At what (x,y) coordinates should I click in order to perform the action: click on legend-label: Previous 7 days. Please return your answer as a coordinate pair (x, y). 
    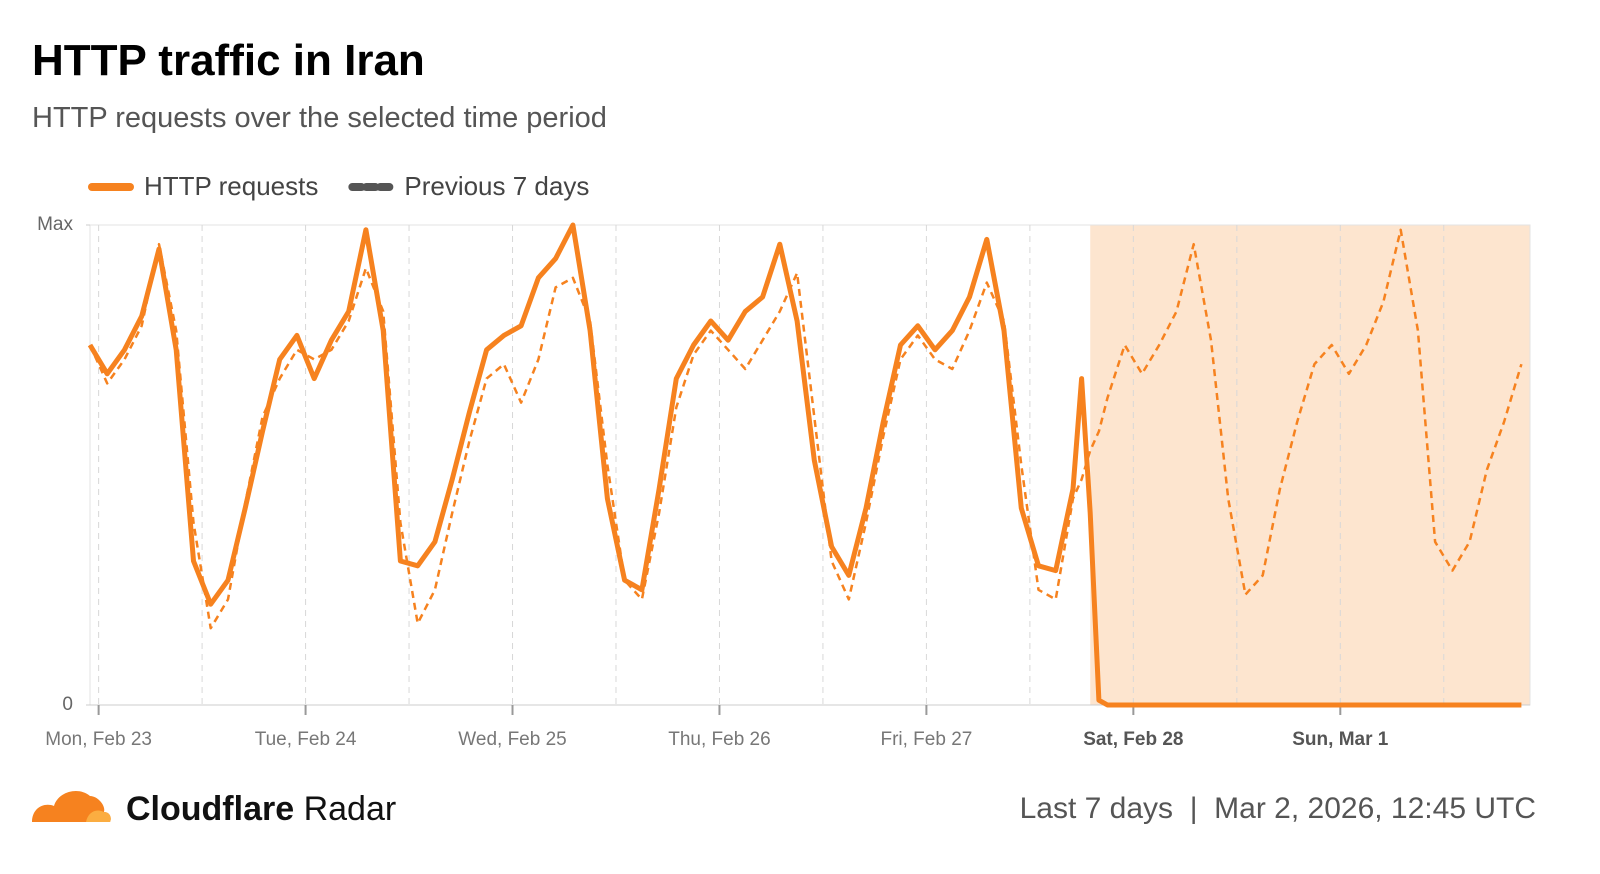
    Looking at the image, I should click on (496, 186).